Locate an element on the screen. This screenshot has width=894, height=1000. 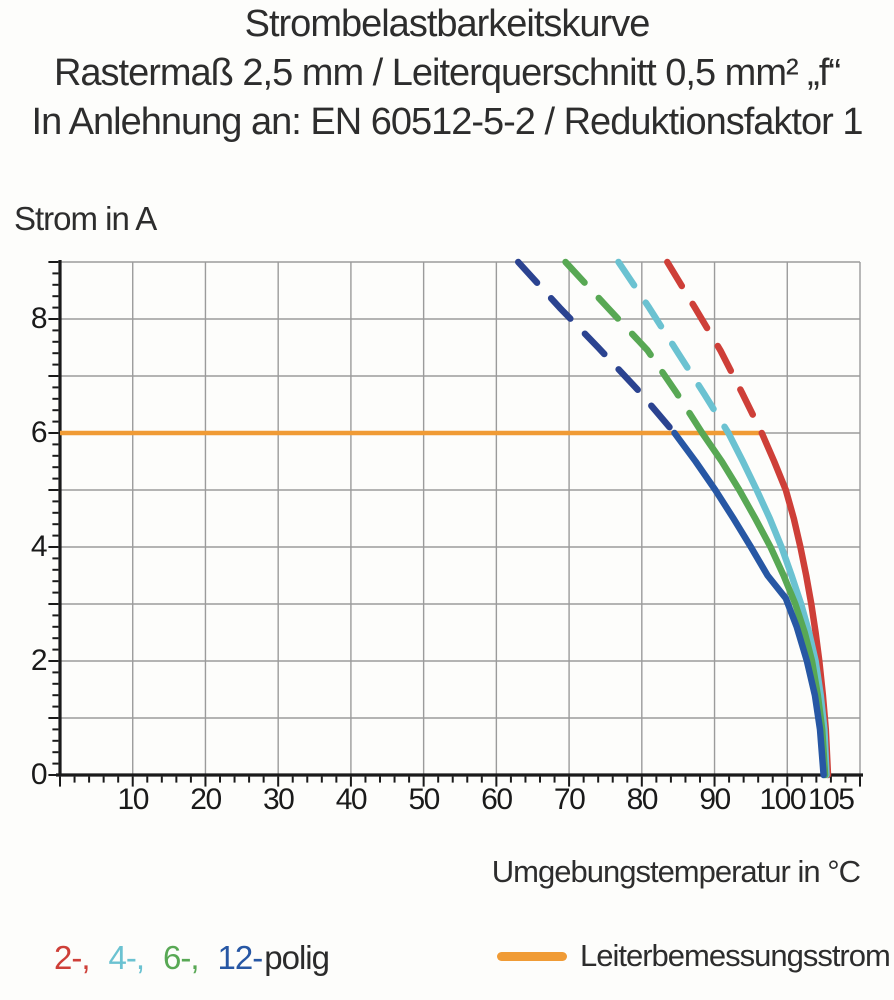
x-axis-title: Umgebungstemperatur in °C is located at coordinates (676, 871).